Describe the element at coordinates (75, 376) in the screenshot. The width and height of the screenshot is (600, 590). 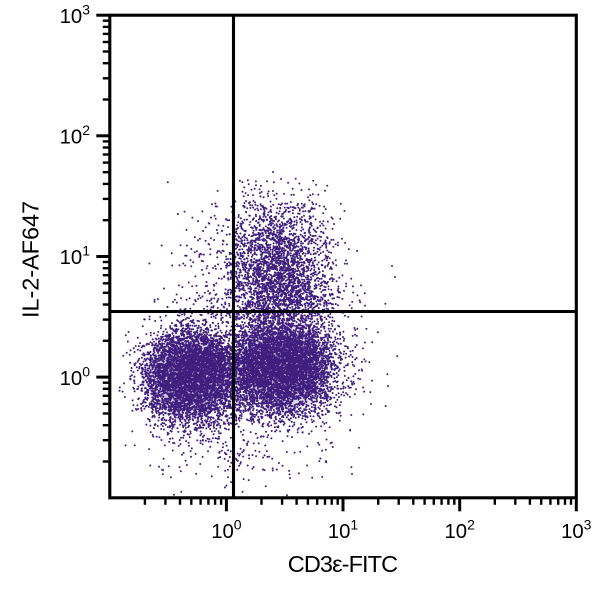
I see `svg-text: 10⁰` at that location.